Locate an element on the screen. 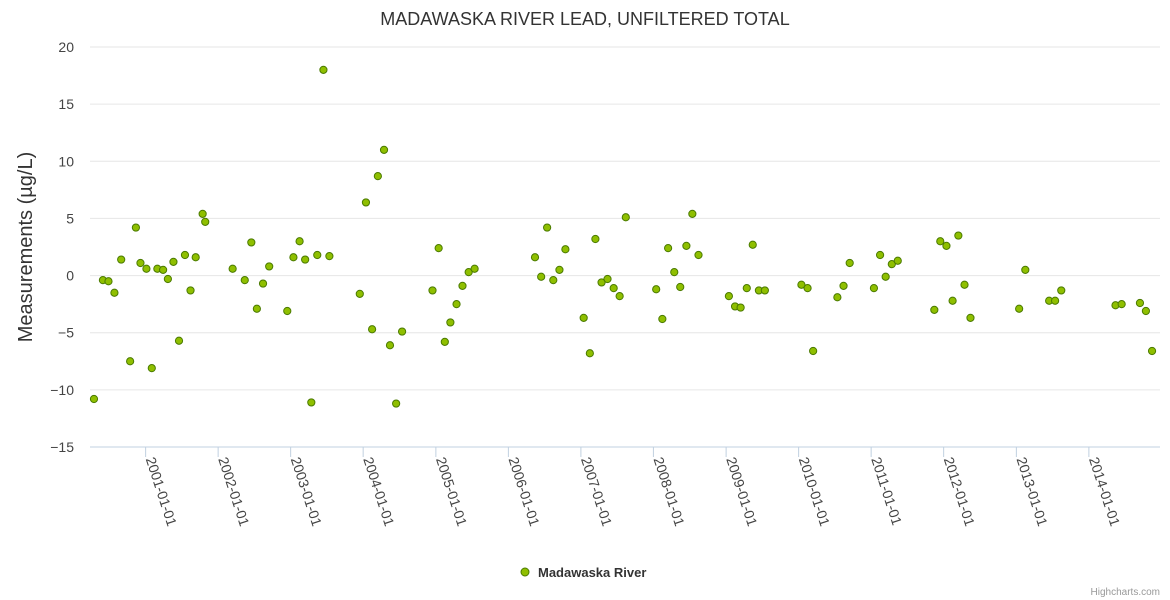 This screenshot has height=600, width=1170. legend-item-label: Madawaska River is located at coordinates (592, 572).